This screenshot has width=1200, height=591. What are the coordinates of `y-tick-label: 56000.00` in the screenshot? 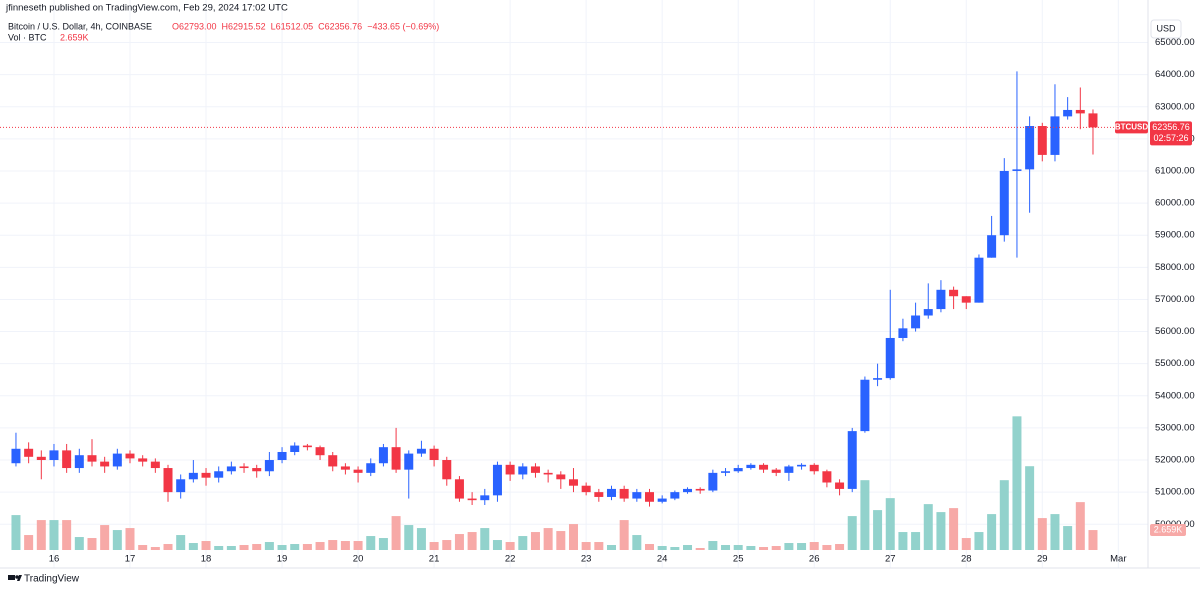 It's located at (1175, 331).